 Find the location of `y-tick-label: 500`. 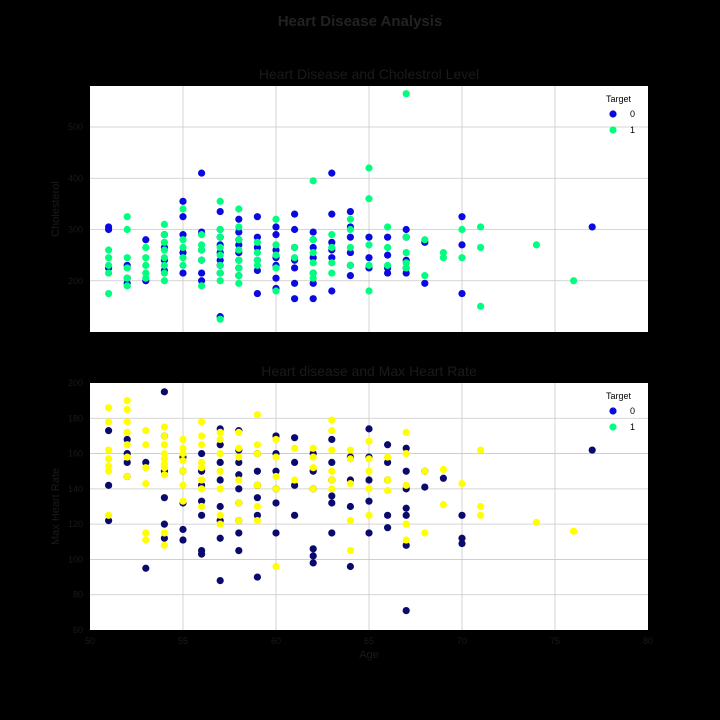

y-tick-label: 500 is located at coordinates (75, 127).